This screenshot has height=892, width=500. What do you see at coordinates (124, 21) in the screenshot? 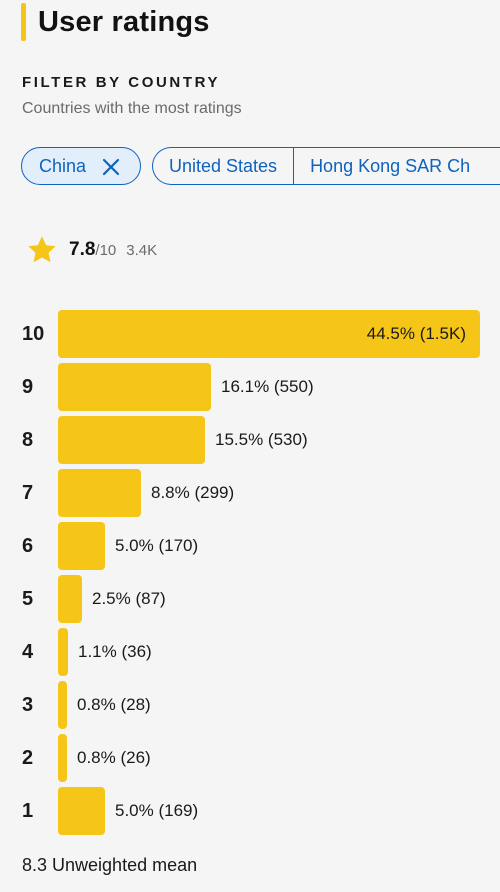
I see `page-title: User ratings` at bounding box center [124, 21].